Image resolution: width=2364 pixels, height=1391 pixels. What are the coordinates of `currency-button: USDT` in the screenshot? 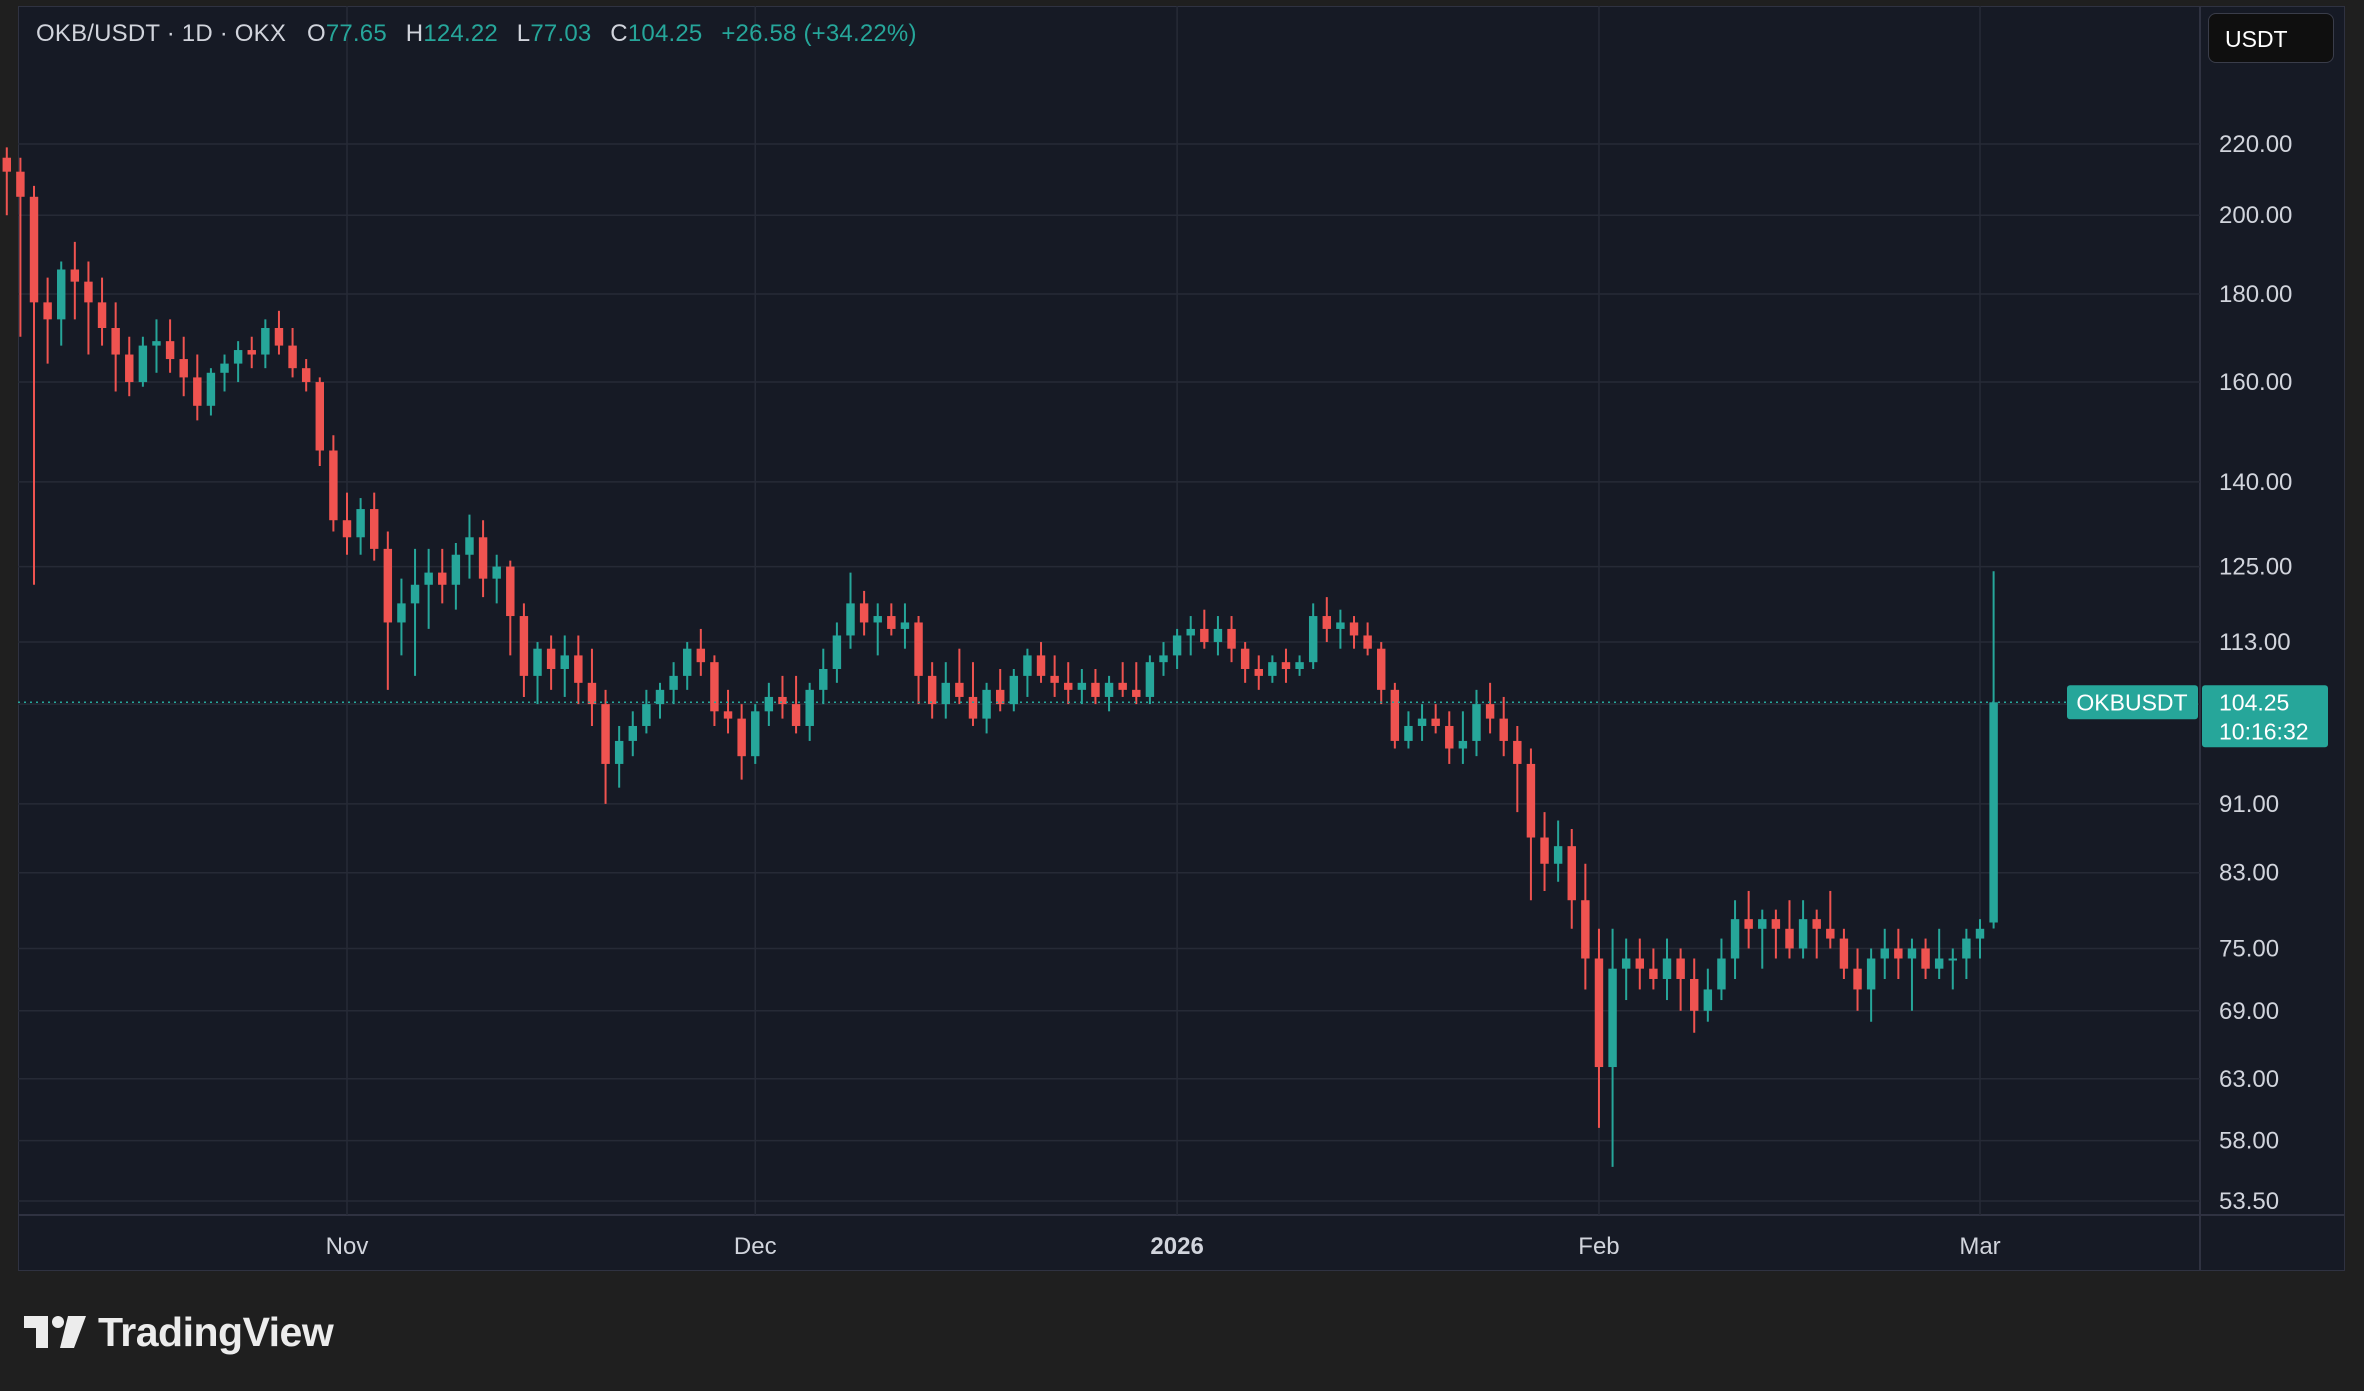 It's located at (2271, 38).